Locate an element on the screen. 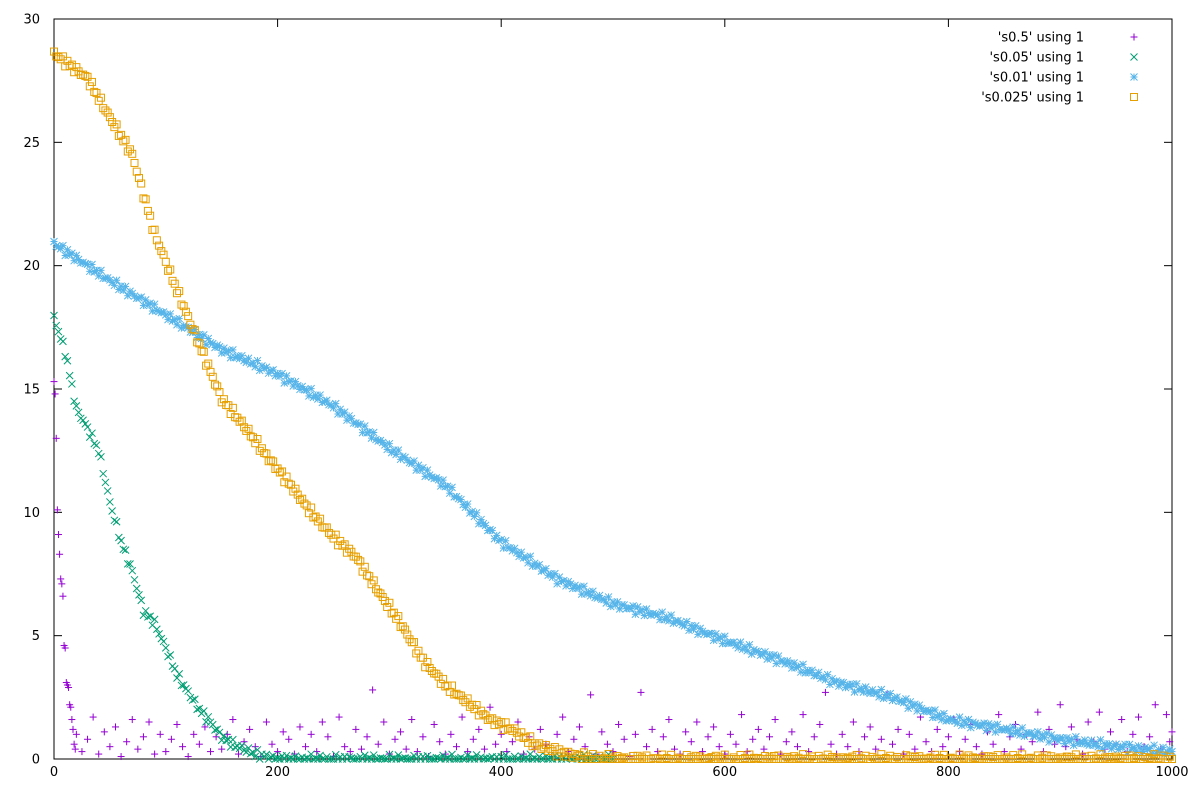 This screenshot has width=1200, height=800. x-tick-label: 200 is located at coordinates (277, 772).